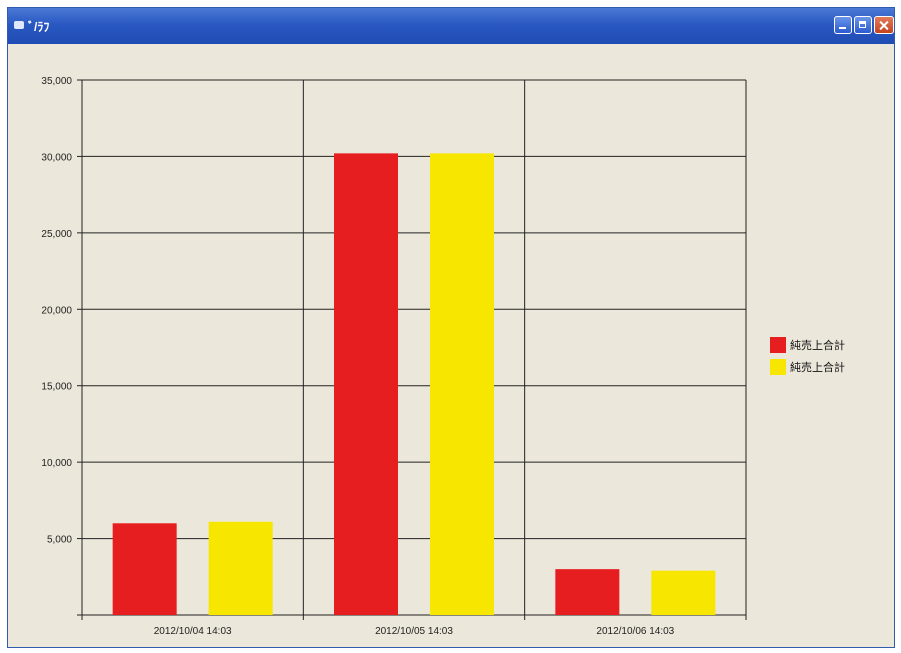  What do you see at coordinates (56, 157) in the screenshot?
I see `y-tick-label: 30,000` at bounding box center [56, 157].